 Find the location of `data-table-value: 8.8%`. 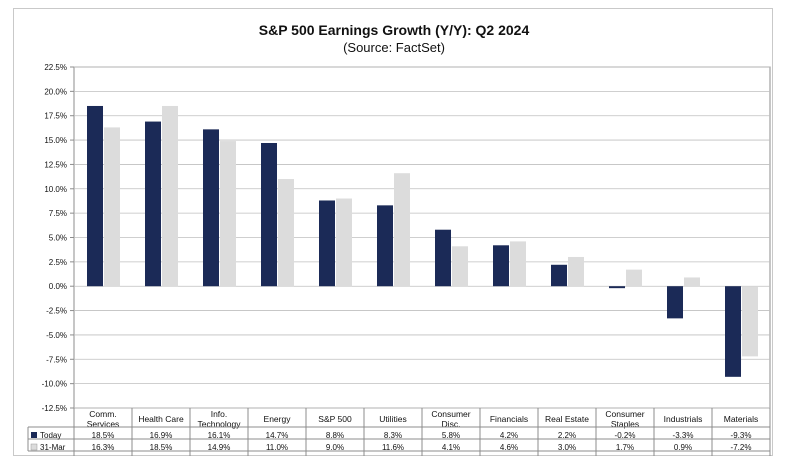

data-table-value: 8.8% is located at coordinates (335, 435).